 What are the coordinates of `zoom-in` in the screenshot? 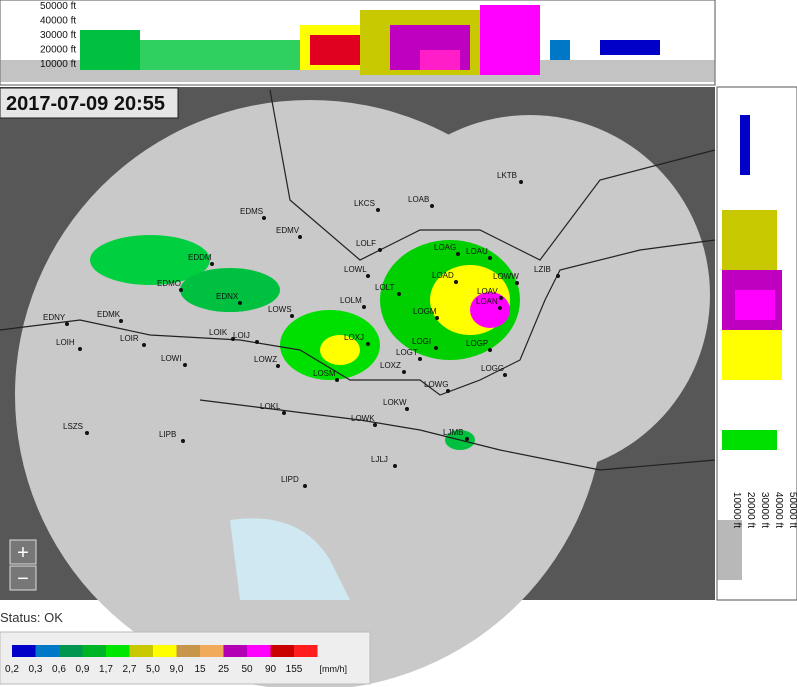 It's located at (23, 552).